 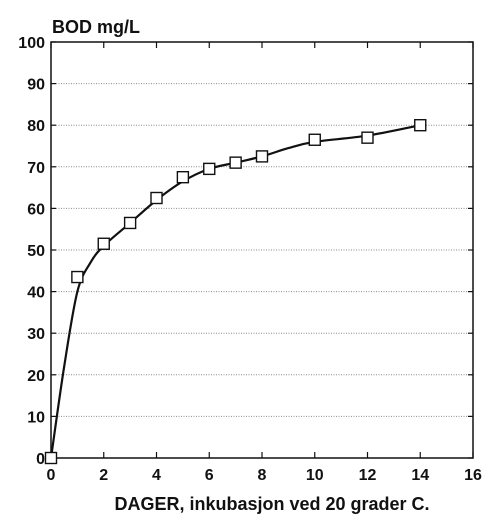 I want to click on x-axis-title: DAGER, inkubasjon ved 20 grader C., so click(x=271, y=504).